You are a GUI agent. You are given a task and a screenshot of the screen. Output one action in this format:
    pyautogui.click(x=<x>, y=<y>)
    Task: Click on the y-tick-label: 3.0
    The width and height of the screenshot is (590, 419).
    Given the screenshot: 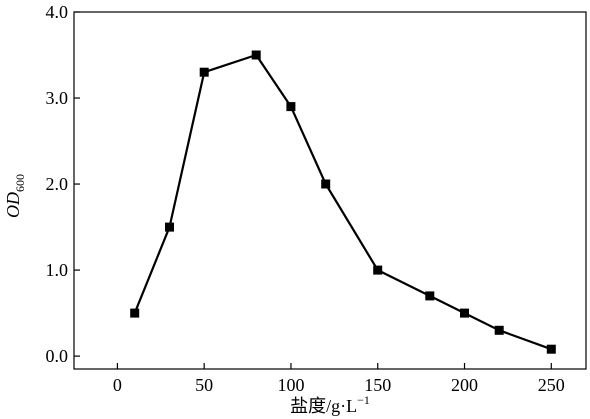 What is the action you would take?
    pyautogui.click(x=57, y=98)
    